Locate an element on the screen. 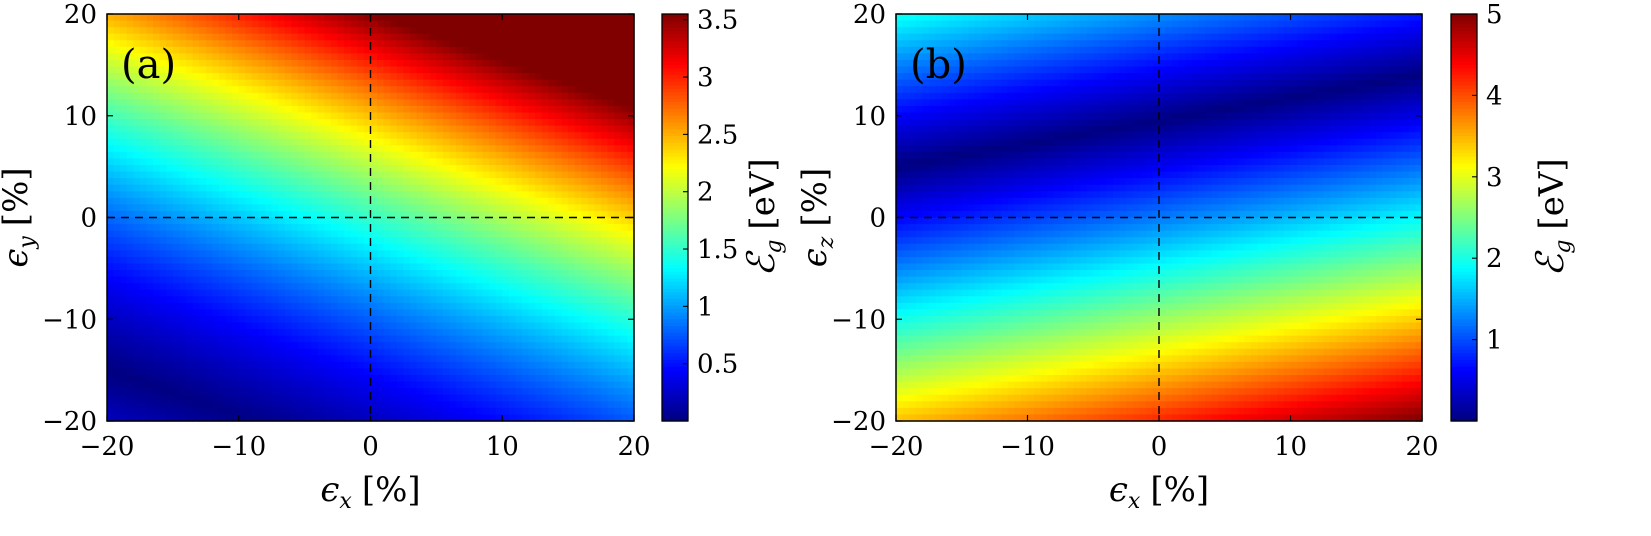 This screenshot has height=536, width=1651. x-axis-symbol: ϵ is located at coordinates (329, 490).